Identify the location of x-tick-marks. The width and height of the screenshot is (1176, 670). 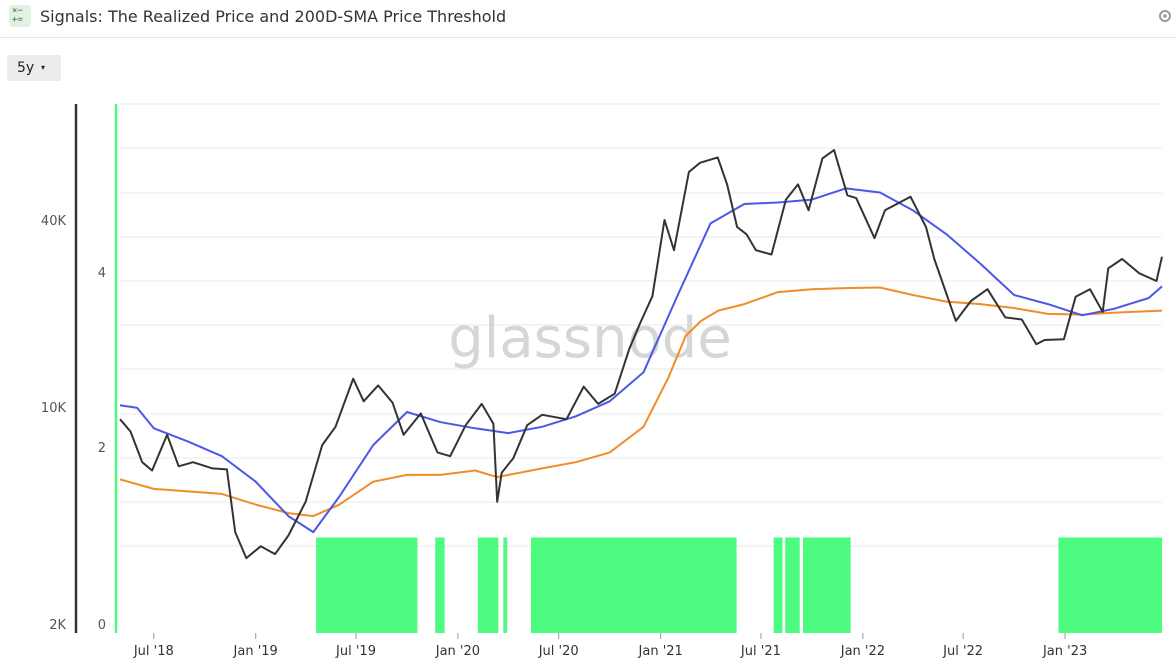
(609, 636).